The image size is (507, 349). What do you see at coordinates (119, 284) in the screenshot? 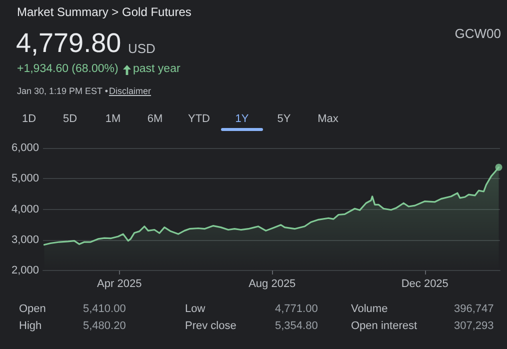
I see `x-tick-label: Apr 2025` at bounding box center [119, 284].